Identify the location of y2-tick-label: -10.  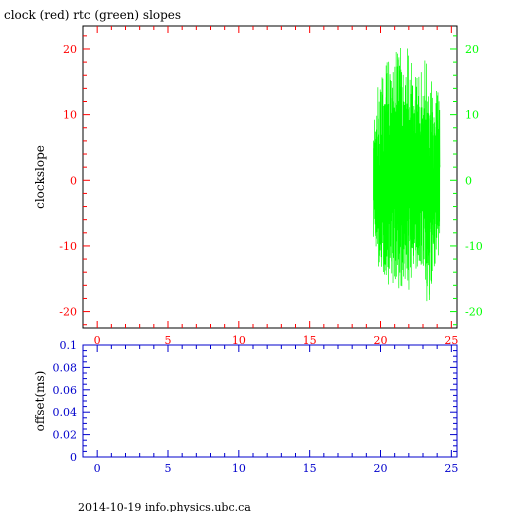
(474, 246).